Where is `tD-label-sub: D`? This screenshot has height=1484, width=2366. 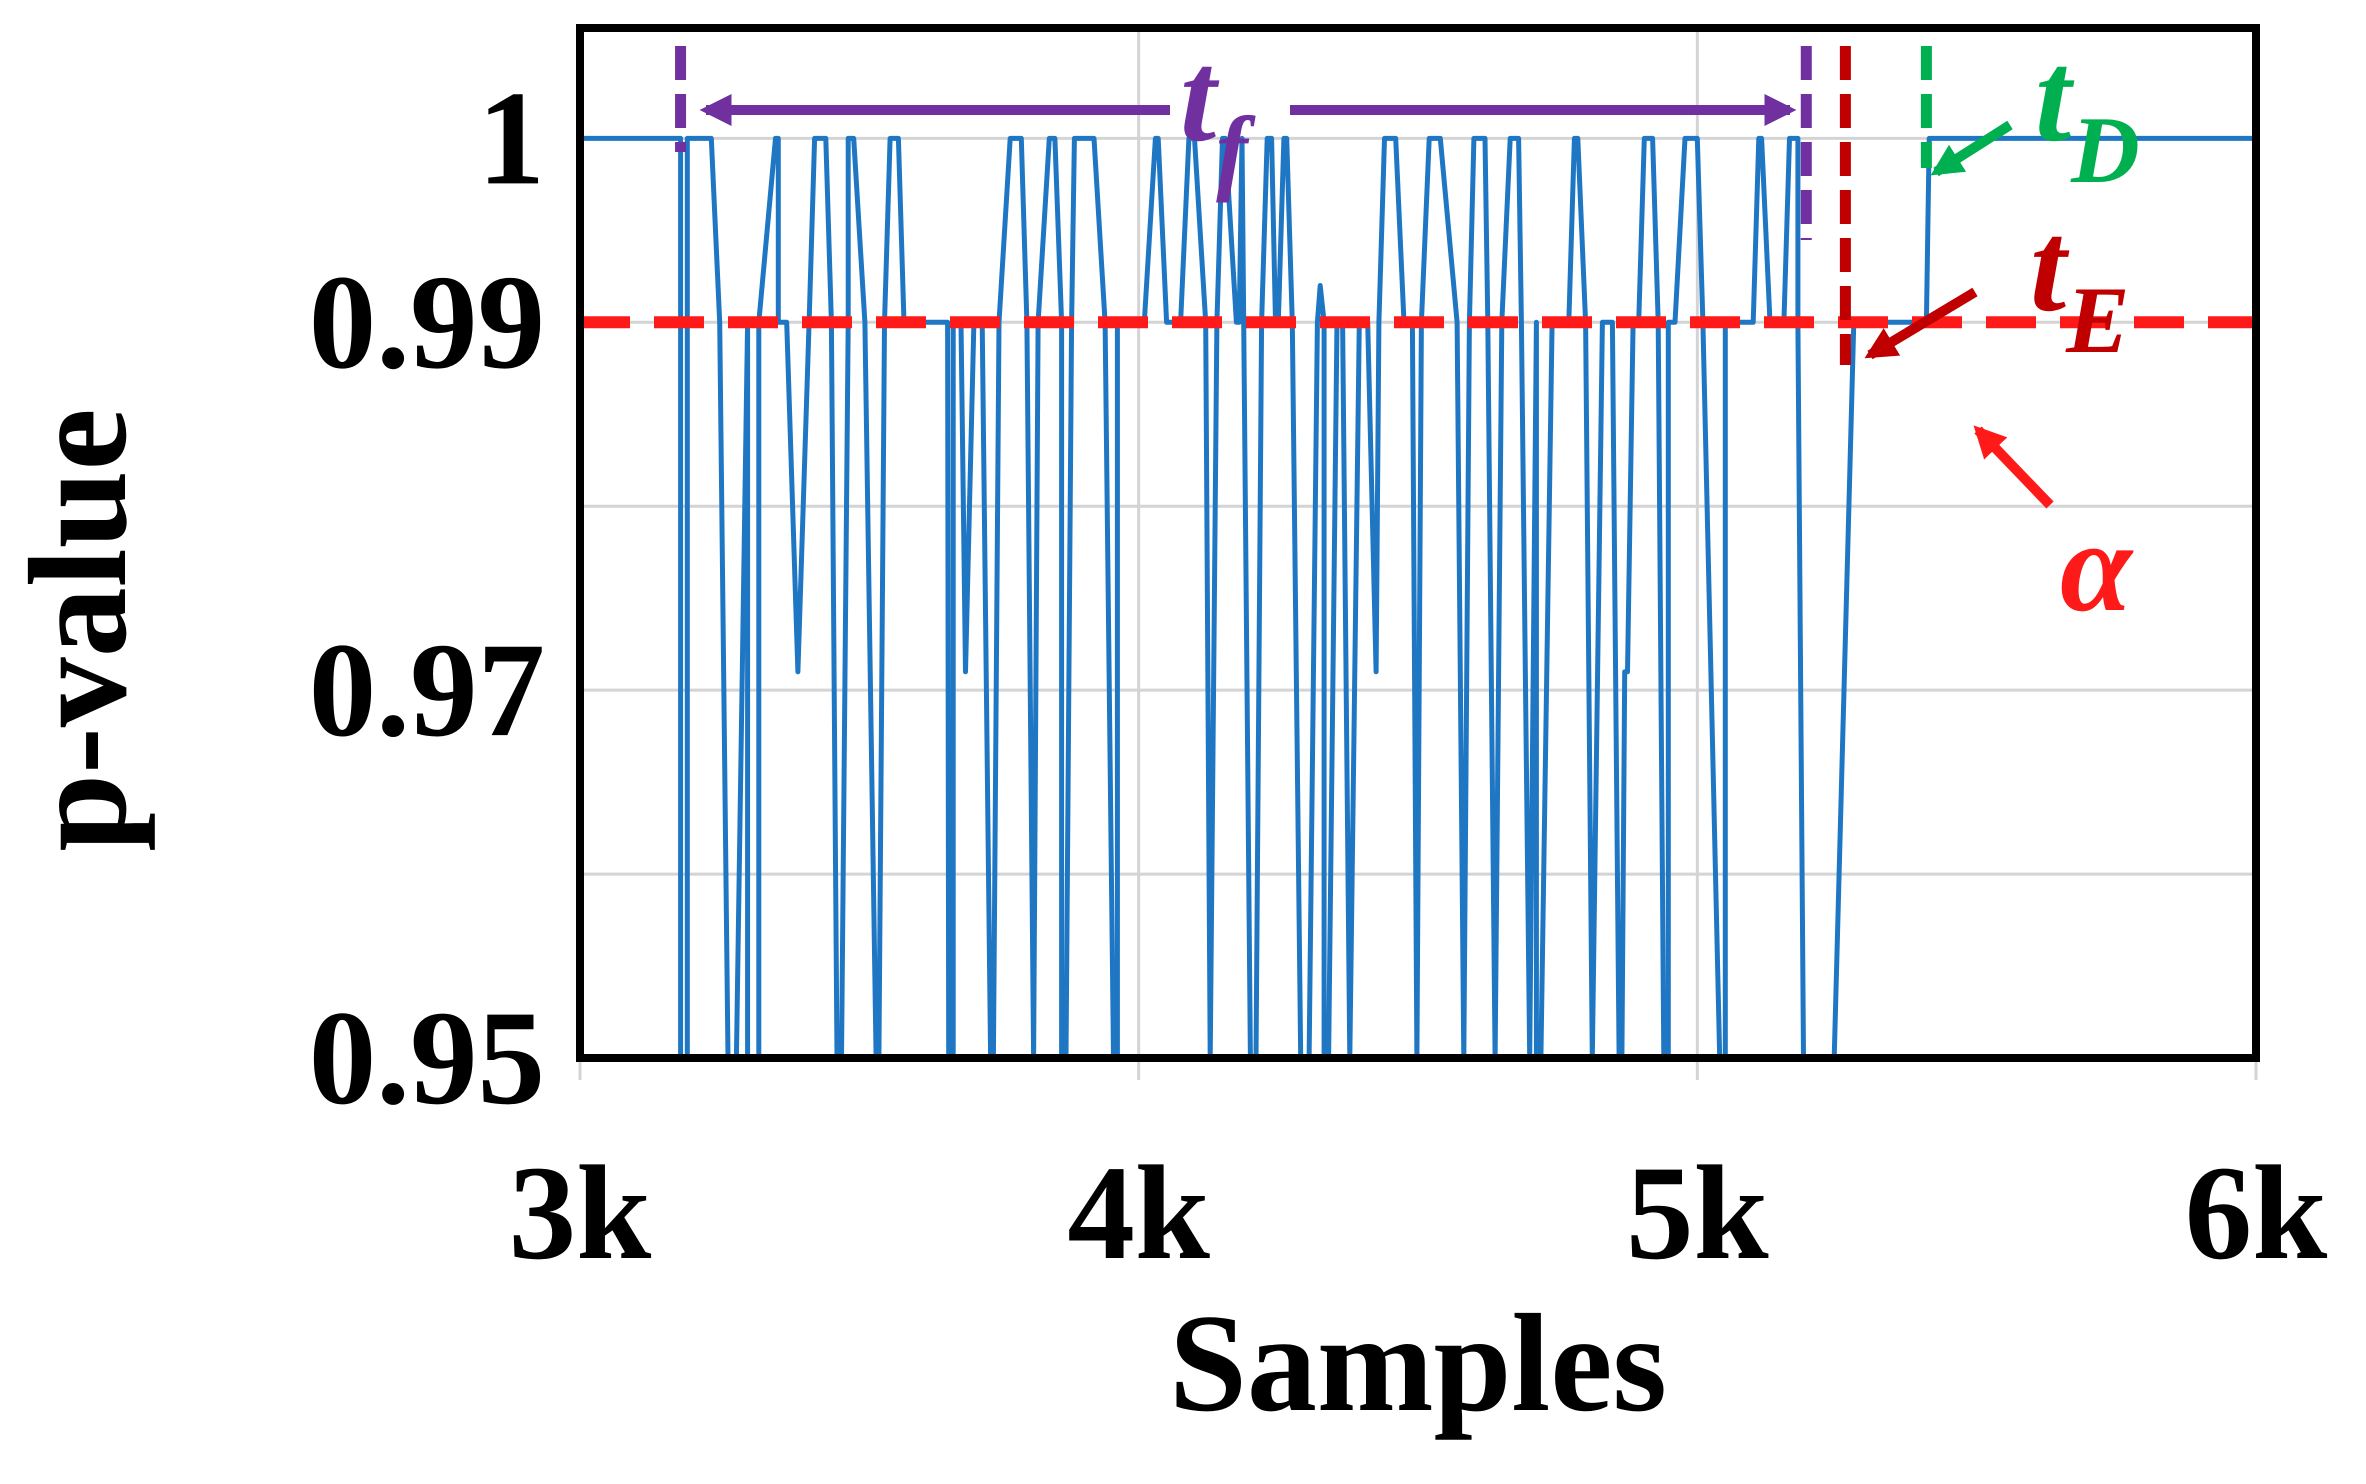
tD-label-sub: D is located at coordinates (2105, 150).